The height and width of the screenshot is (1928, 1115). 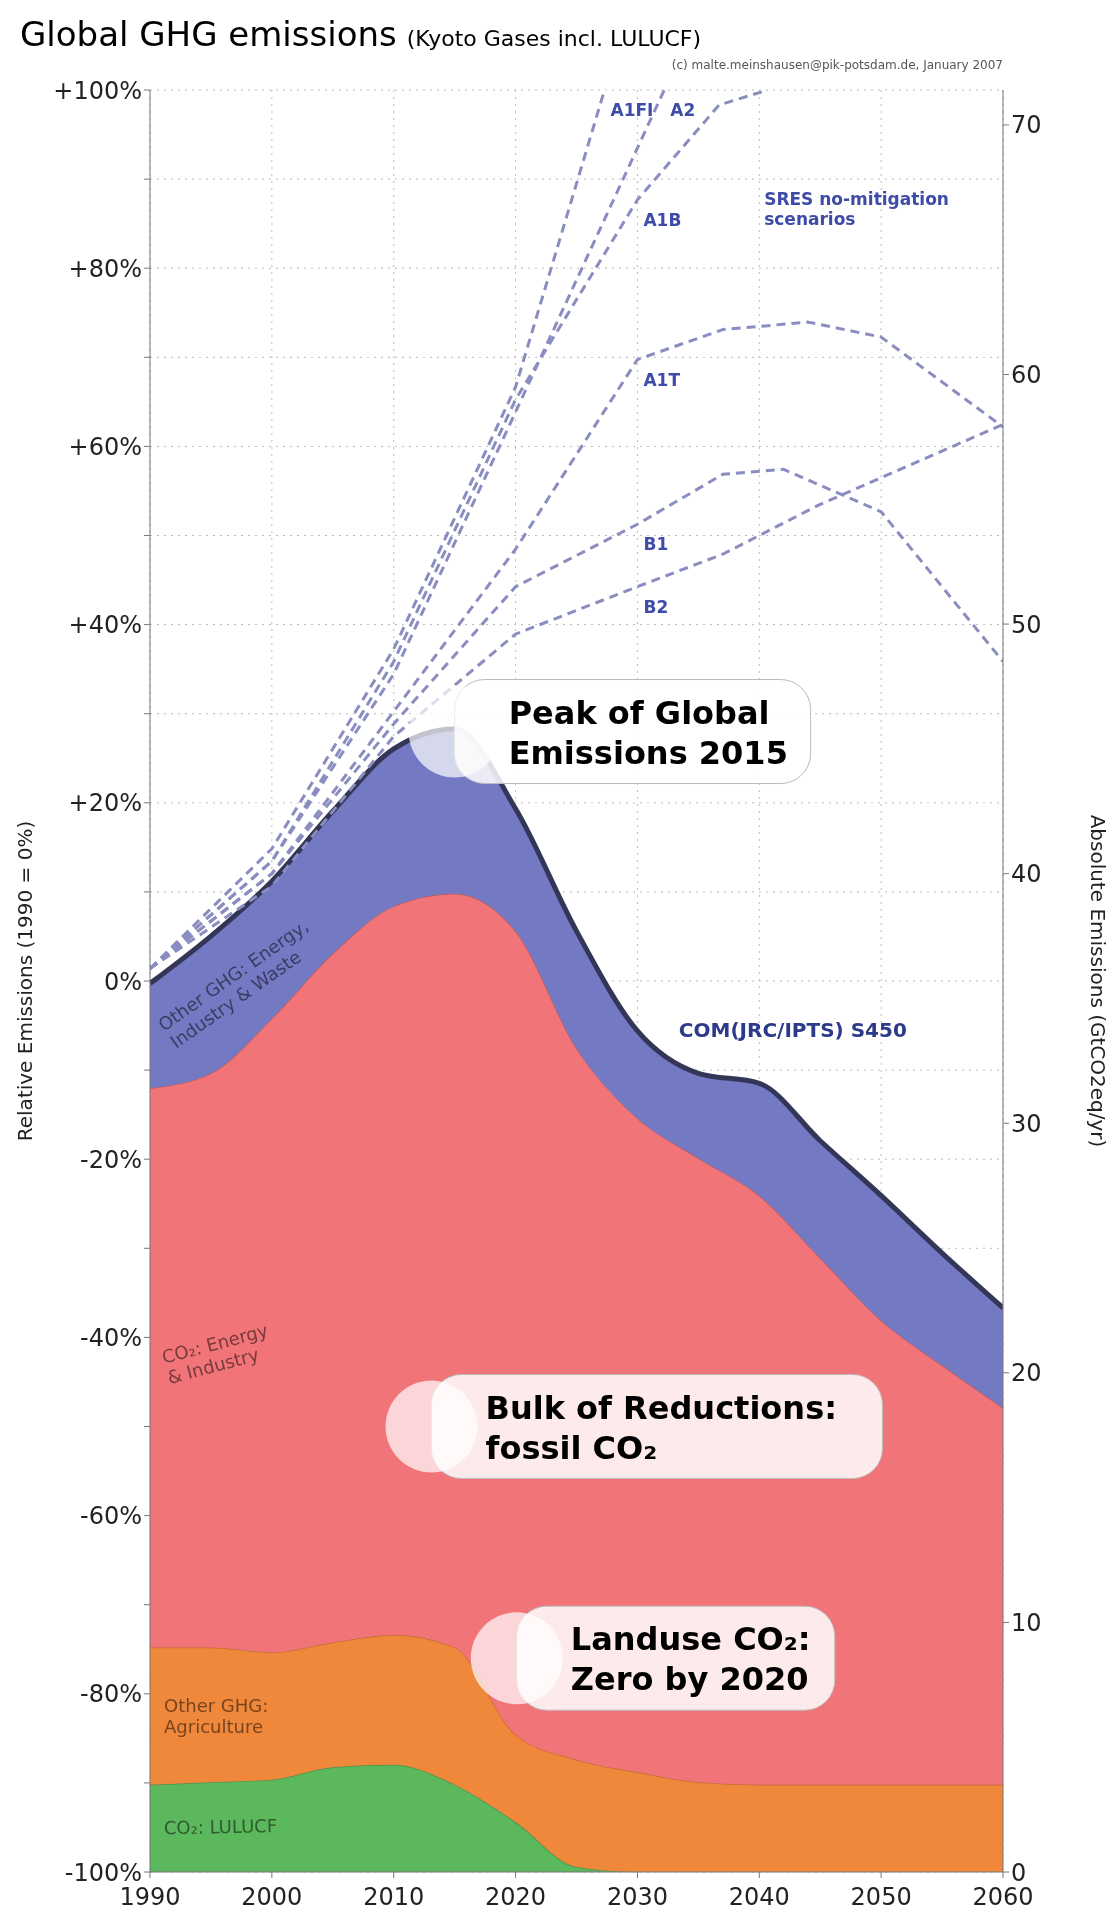 What do you see at coordinates (105, 446) in the screenshot?
I see `y-tick-label: +60%` at bounding box center [105, 446].